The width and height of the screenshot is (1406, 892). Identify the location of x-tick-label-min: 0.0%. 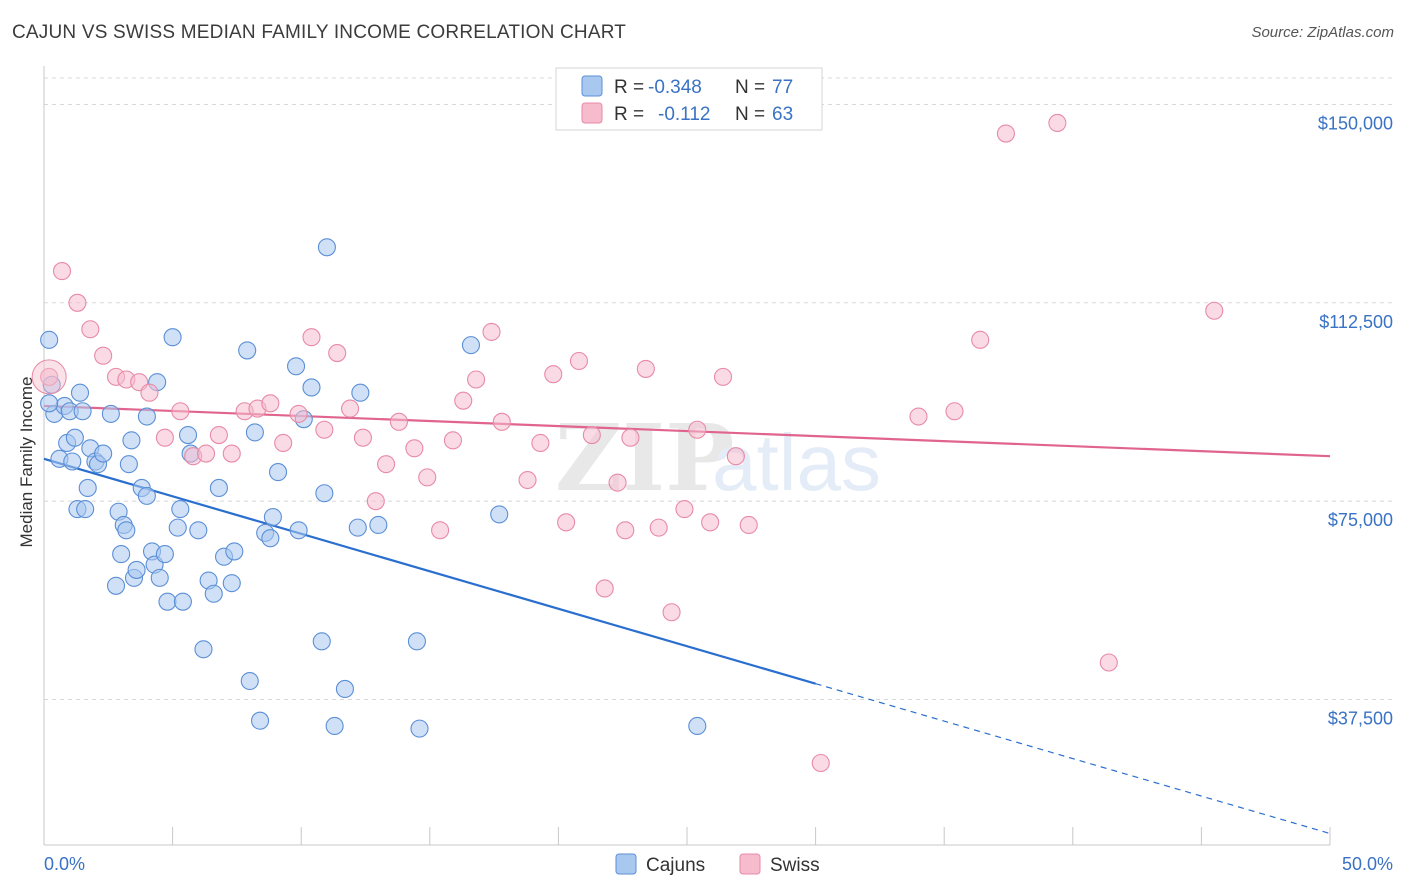
(64, 864).